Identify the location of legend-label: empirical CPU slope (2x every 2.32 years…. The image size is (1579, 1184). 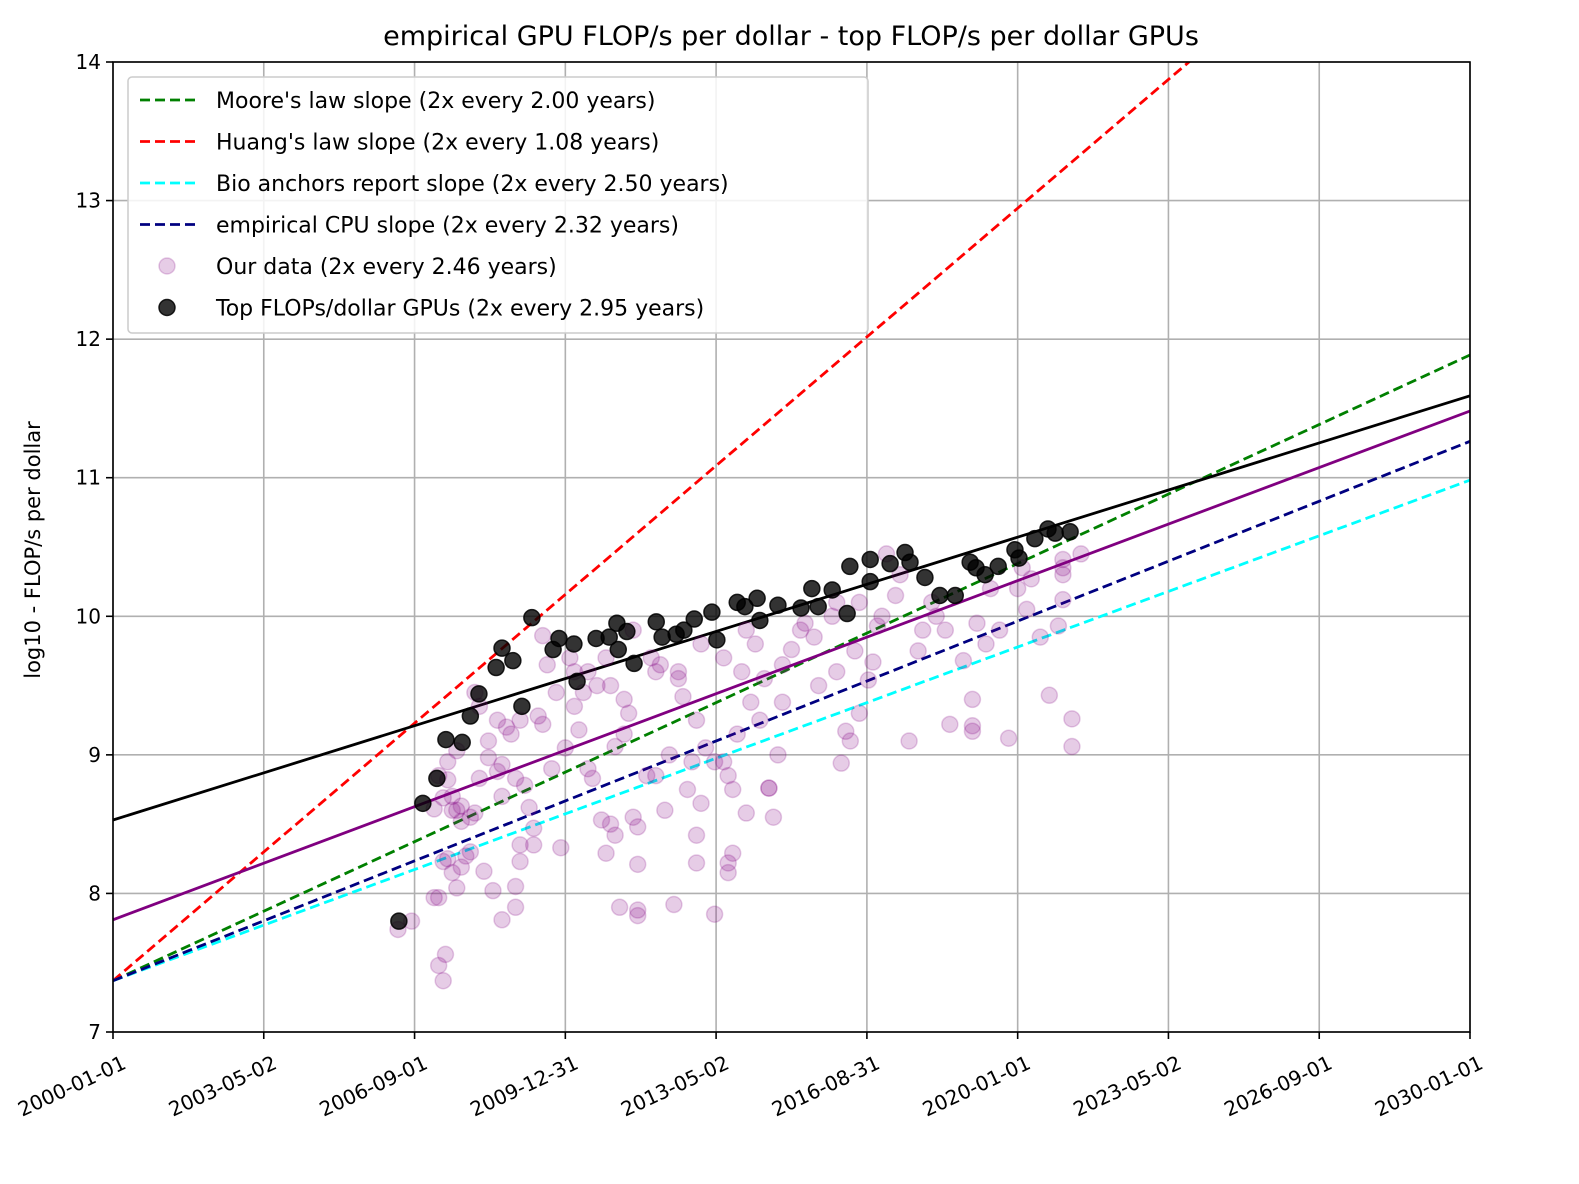
(447, 226).